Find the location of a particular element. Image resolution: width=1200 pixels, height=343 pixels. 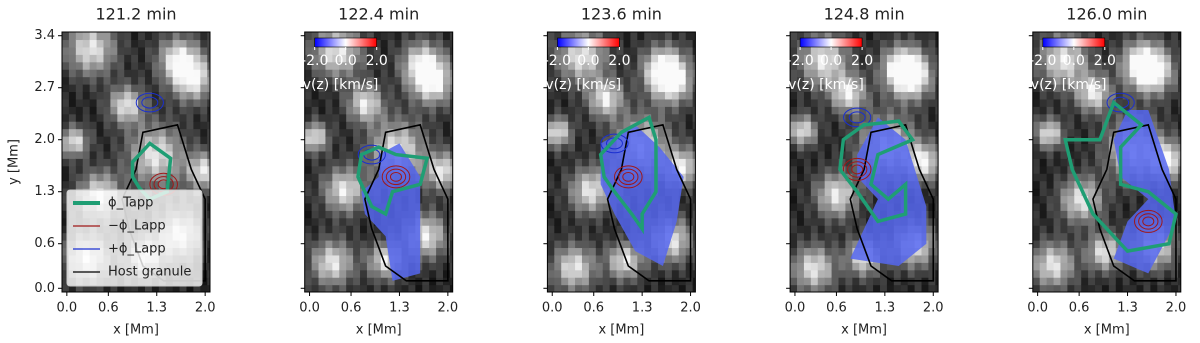

y-axis-label: y [Mm] is located at coordinates (14, 162).